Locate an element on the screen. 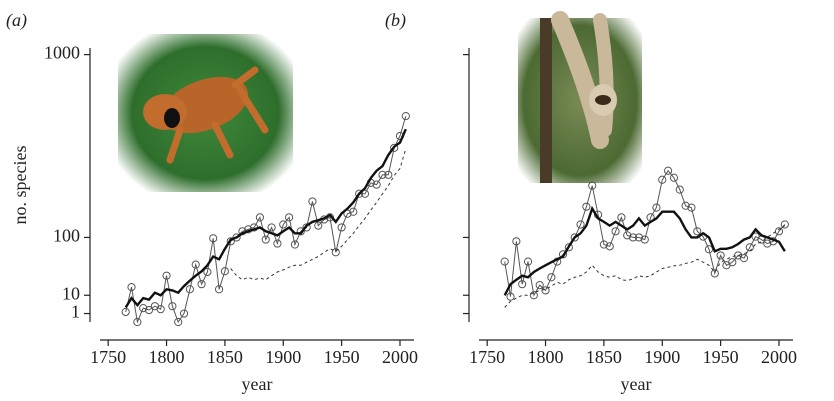 Image resolution: width=834 pixels, height=401 pixels. panel-label: (b) is located at coordinates (395, 20).